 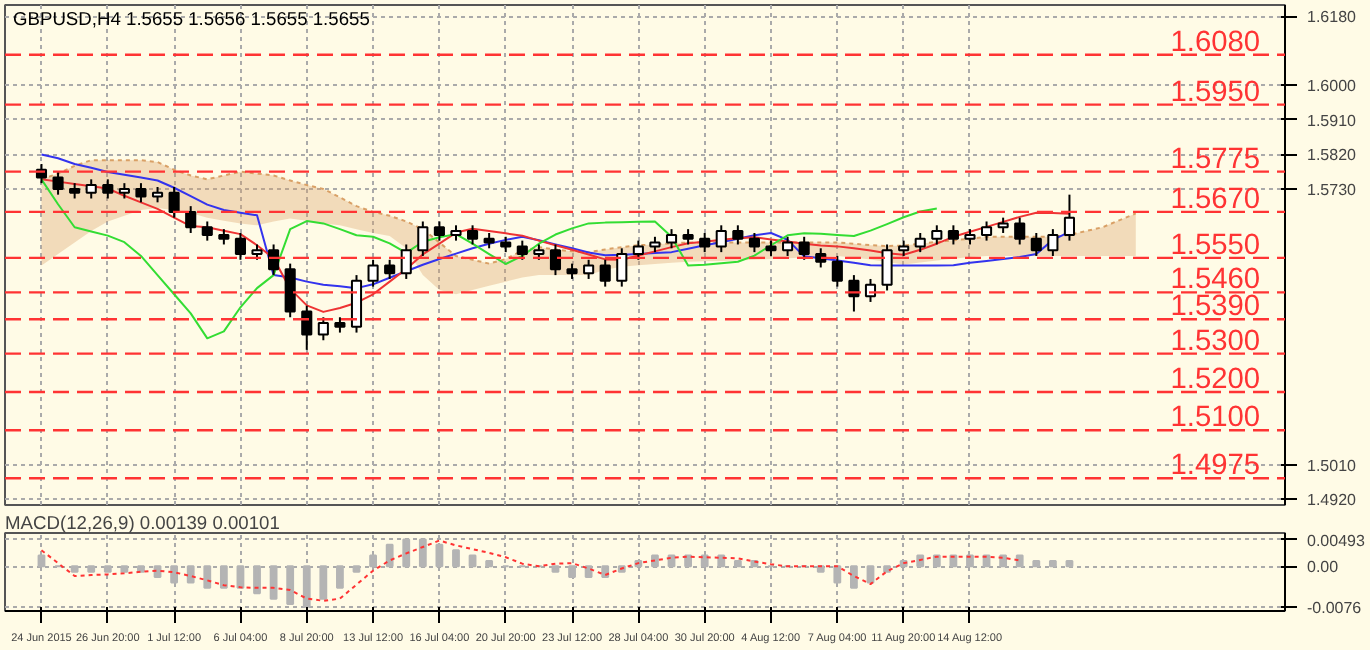 What do you see at coordinates (1332, 17) in the screenshot?
I see `y-tick-label: 1.6180` at bounding box center [1332, 17].